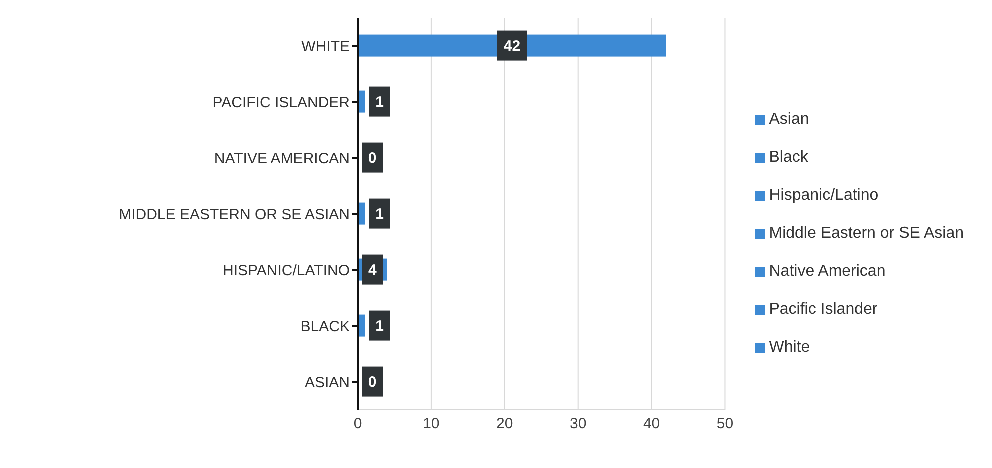  I want to click on y-tick-label: NATIVE AMERICAN, so click(282, 159).